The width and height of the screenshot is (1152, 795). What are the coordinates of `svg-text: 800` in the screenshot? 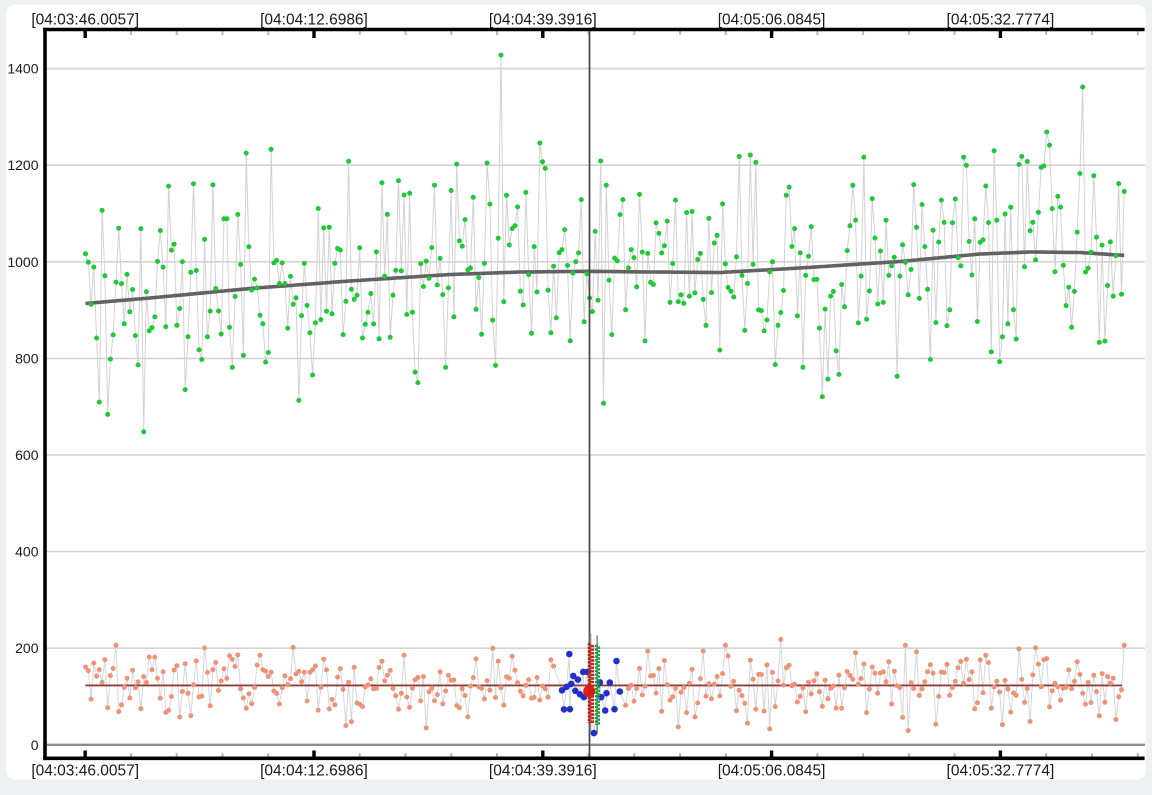 It's located at (27, 358).